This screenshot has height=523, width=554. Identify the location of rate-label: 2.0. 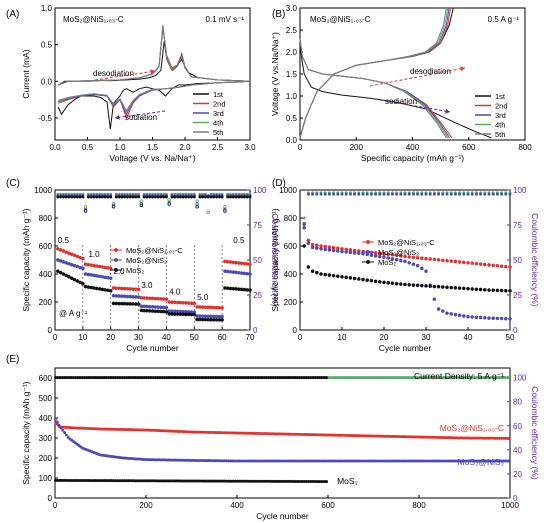
(120, 271).